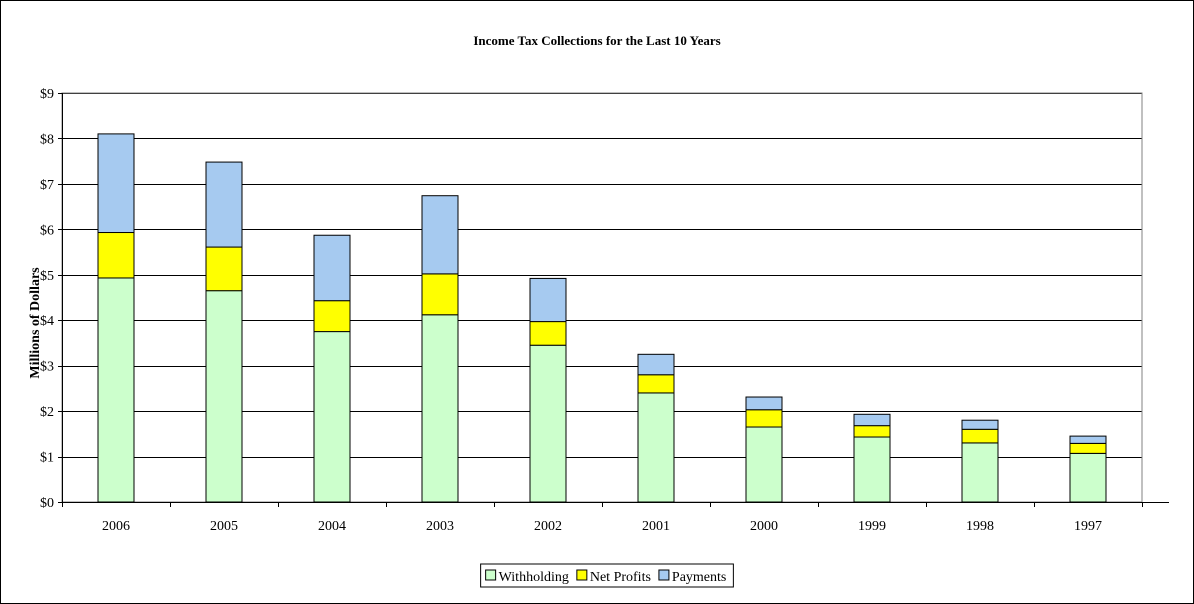 The width and height of the screenshot is (1194, 604). Describe the element at coordinates (764, 403) in the screenshot. I see `bar-segment-payments-2000` at that location.